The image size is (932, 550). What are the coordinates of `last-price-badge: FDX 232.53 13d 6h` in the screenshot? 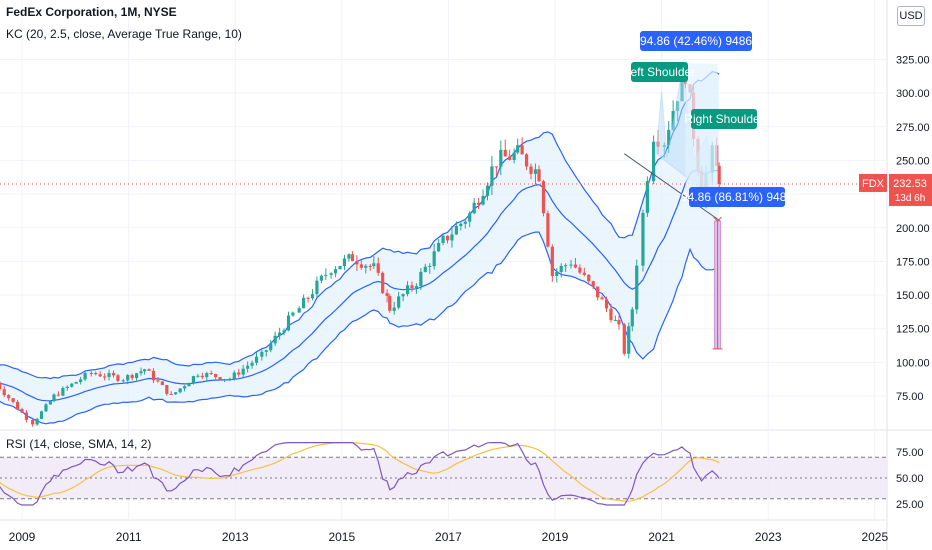 It's located at (895, 189).